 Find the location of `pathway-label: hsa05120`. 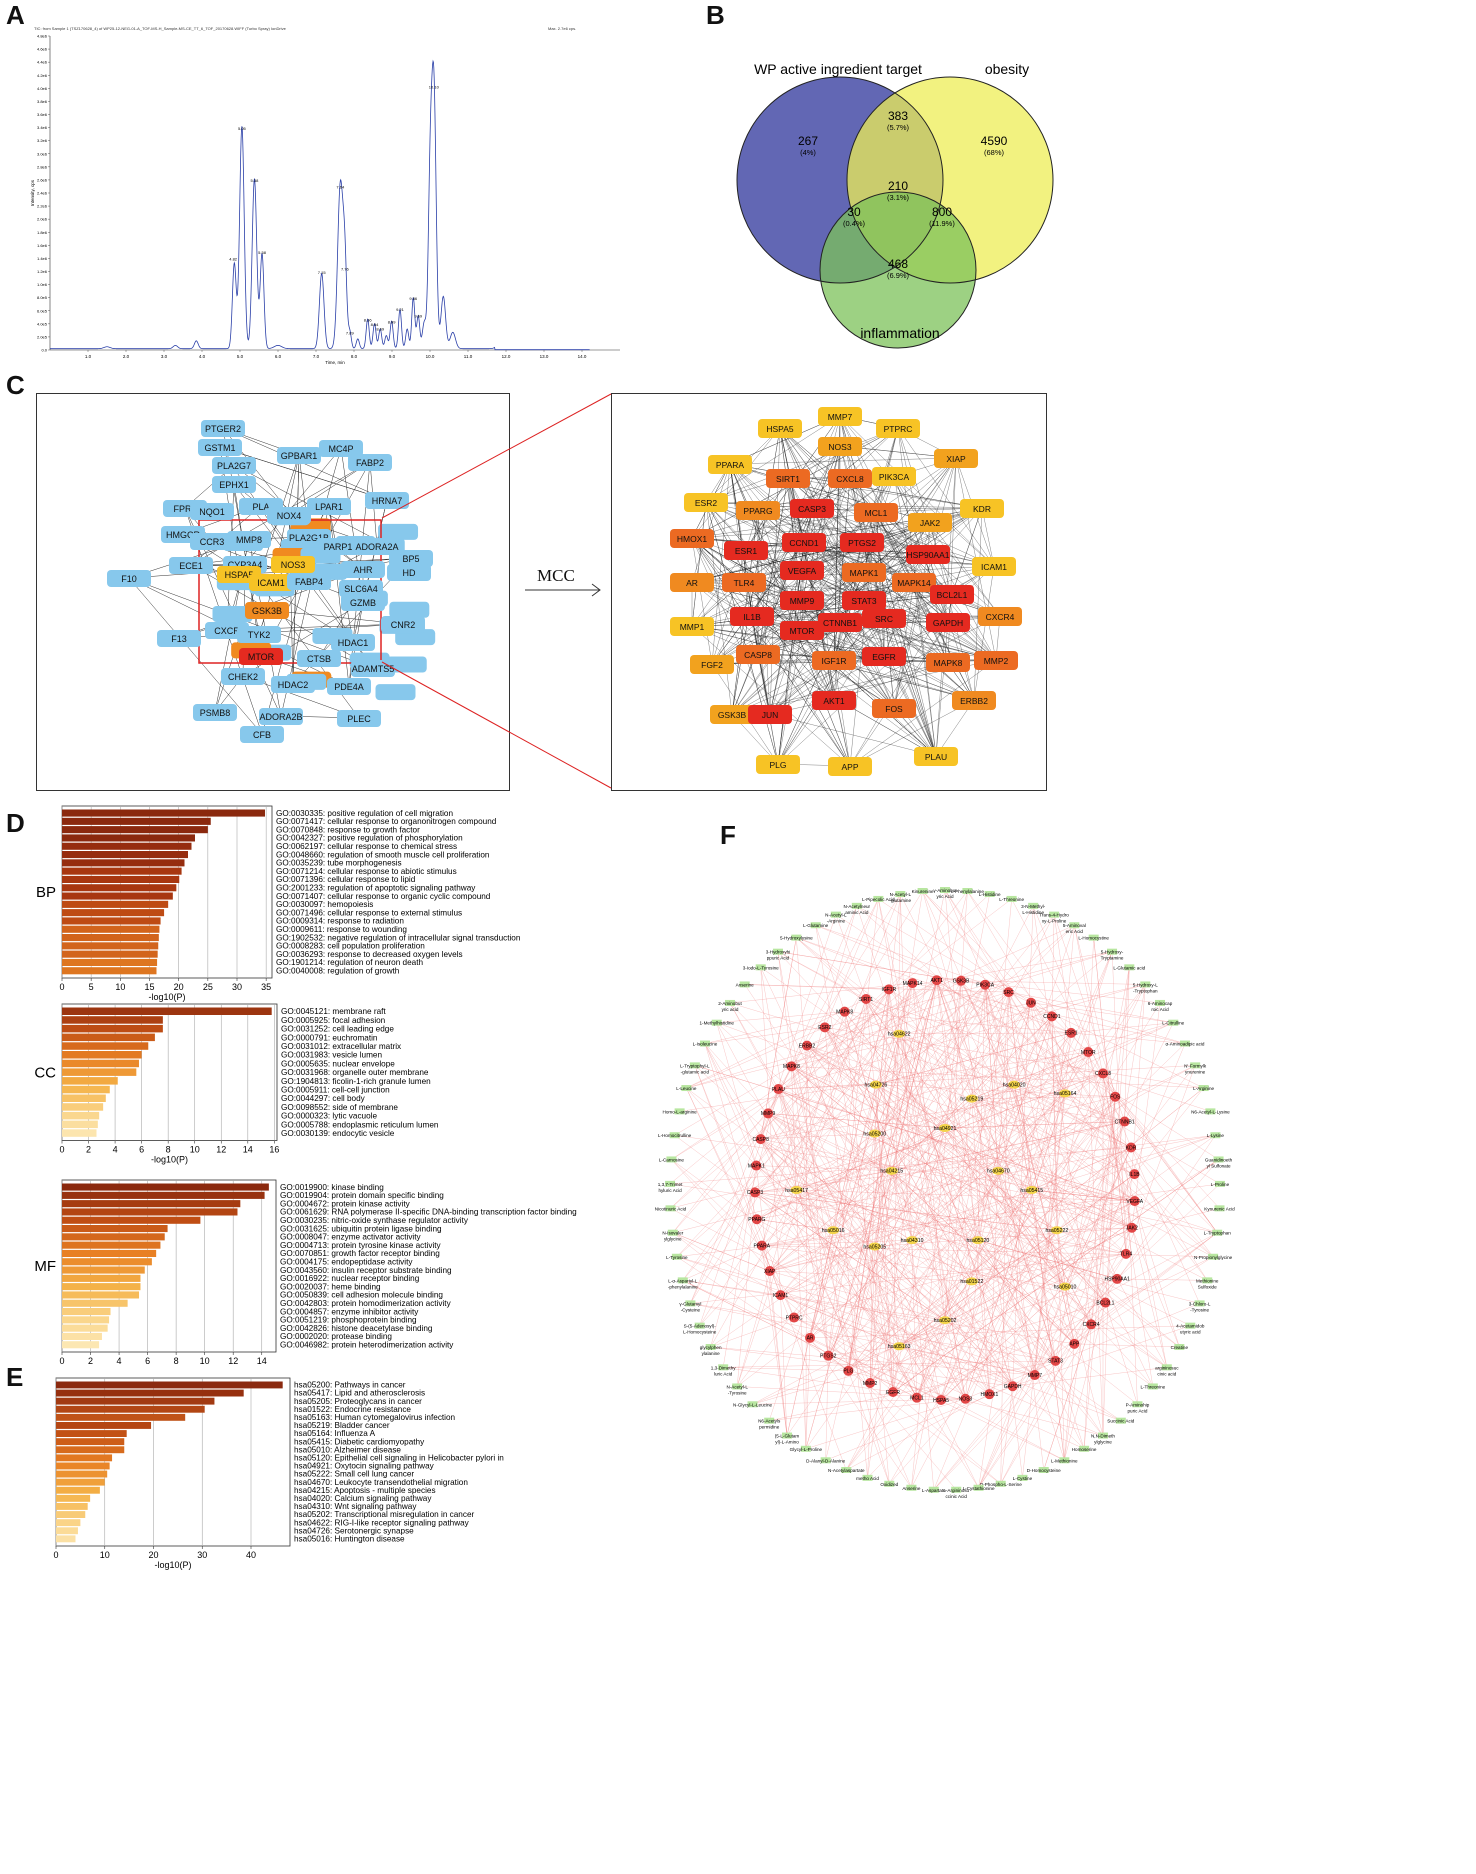

pathway-label: hsa05120 is located at coordinates (978, 1241).